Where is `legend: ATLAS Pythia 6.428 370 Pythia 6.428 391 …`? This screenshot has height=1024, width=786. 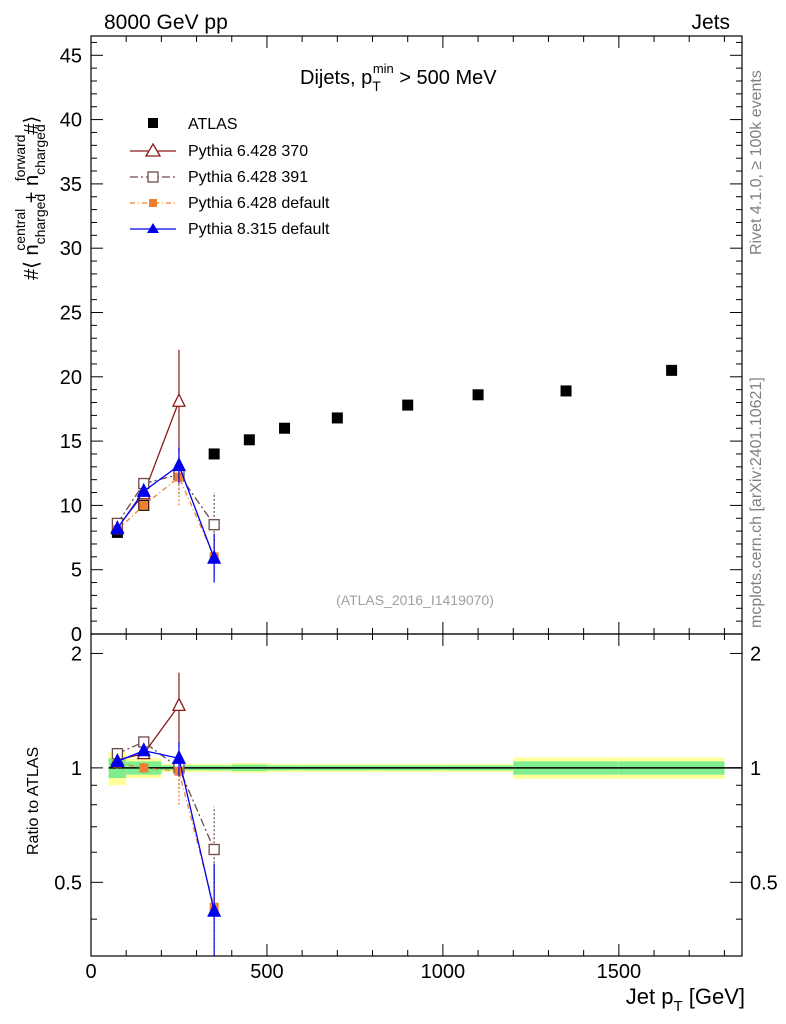
legend: ATLAS Pythia 6.428 370 Pythia 6.428 391 … is located at coordinates (230, 177).